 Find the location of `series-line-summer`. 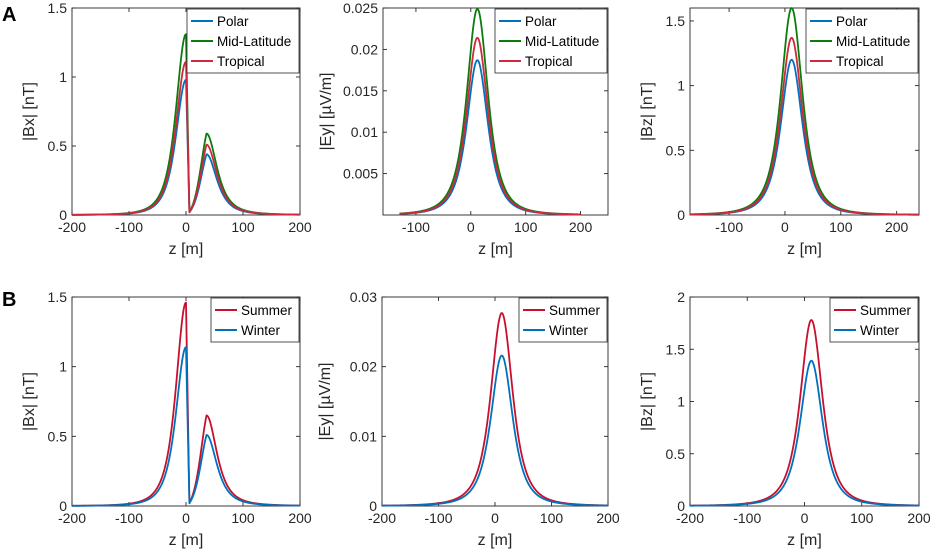

series-line-summer is located at coordinates (804, 413).